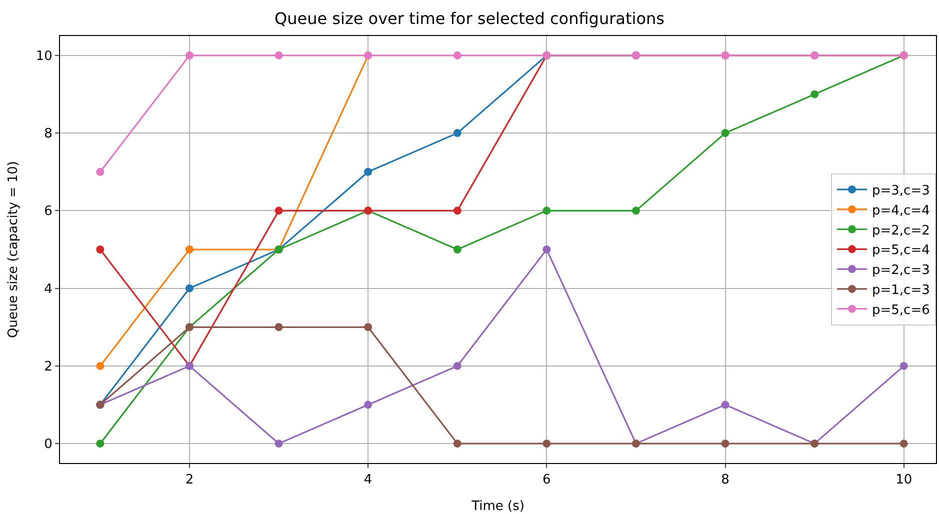 This screenshot has height=514, width=939. I want to click on x-tick-label: 2, so click(189, 480).